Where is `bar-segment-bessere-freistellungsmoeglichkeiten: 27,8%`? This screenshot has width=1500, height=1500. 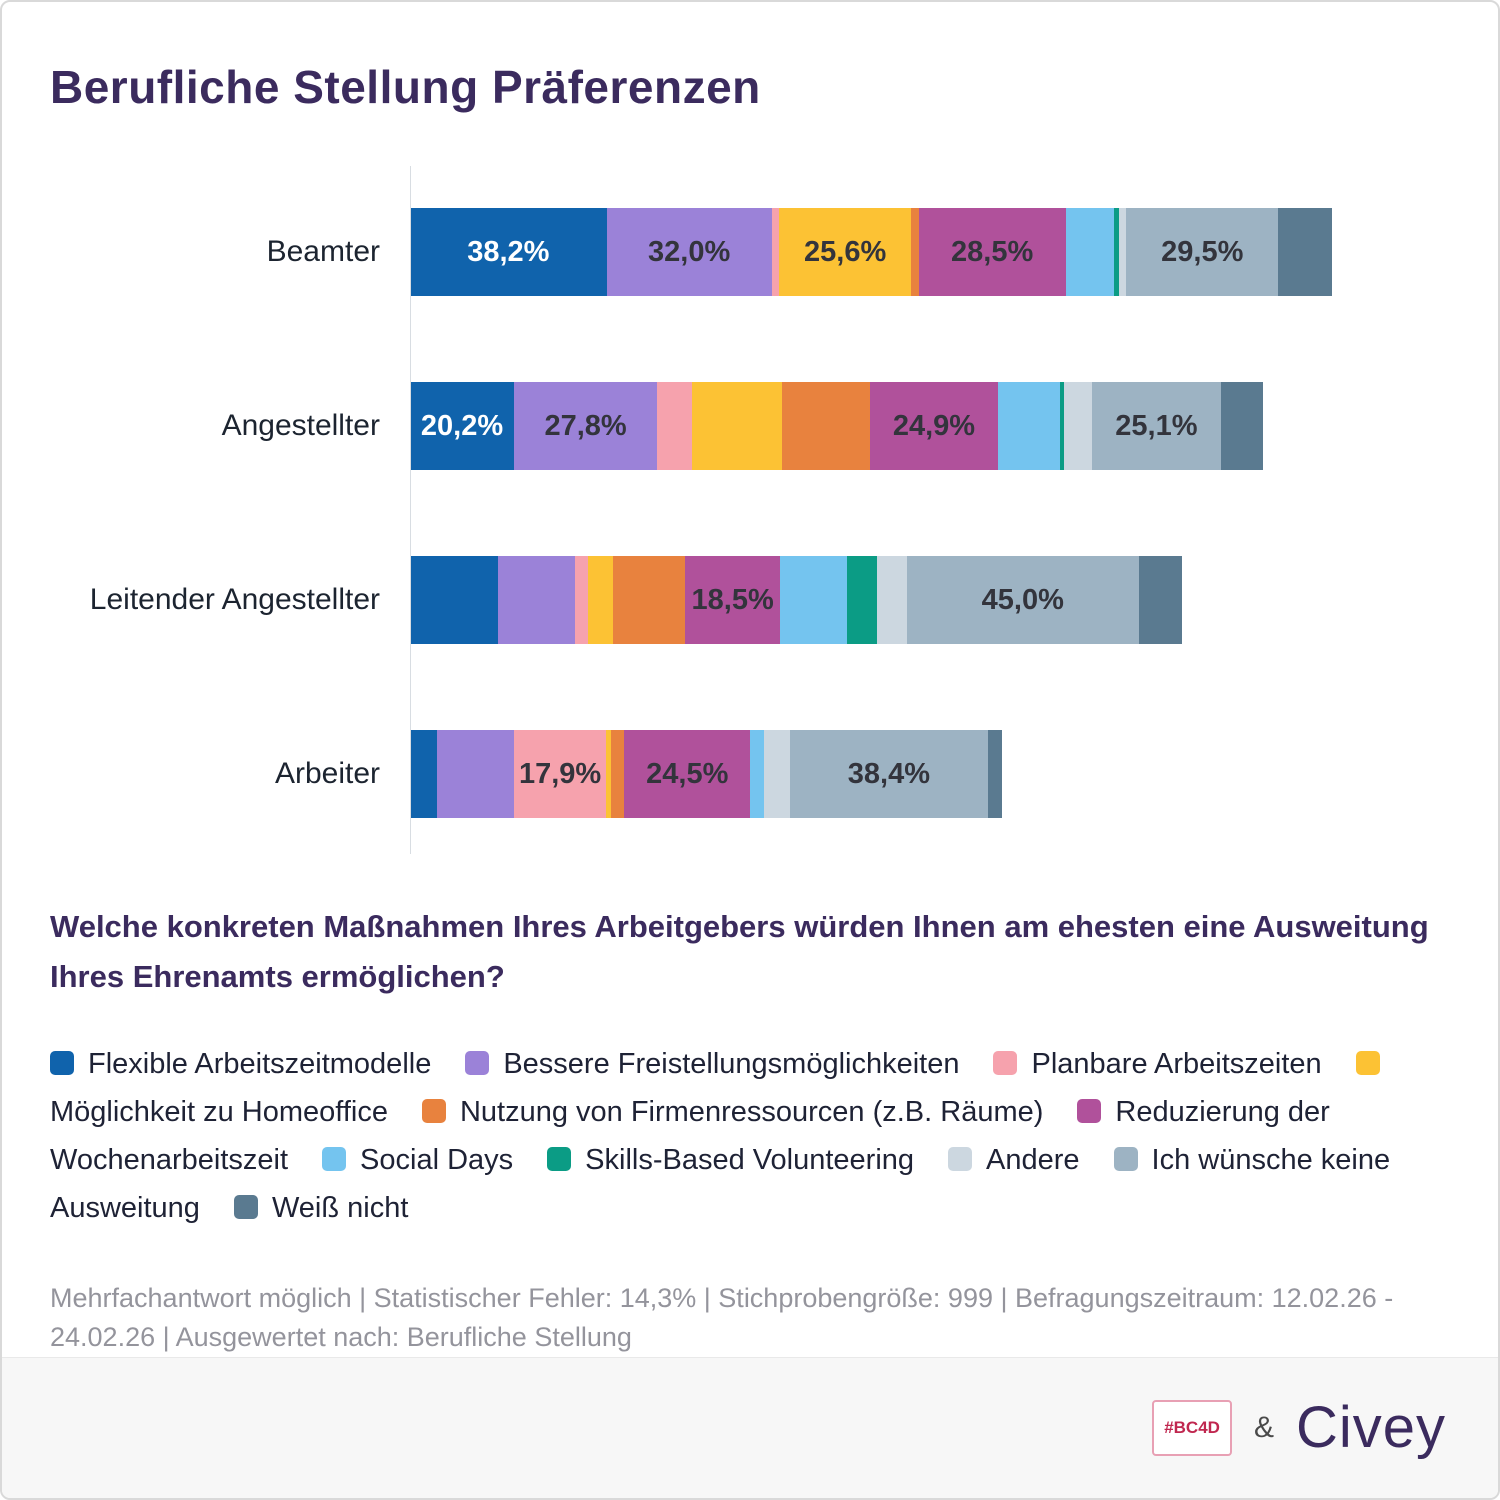 bar-segment-bessere-freistellungsmoeglichkeiten: 27,8% is located at coordinates (586, 426).